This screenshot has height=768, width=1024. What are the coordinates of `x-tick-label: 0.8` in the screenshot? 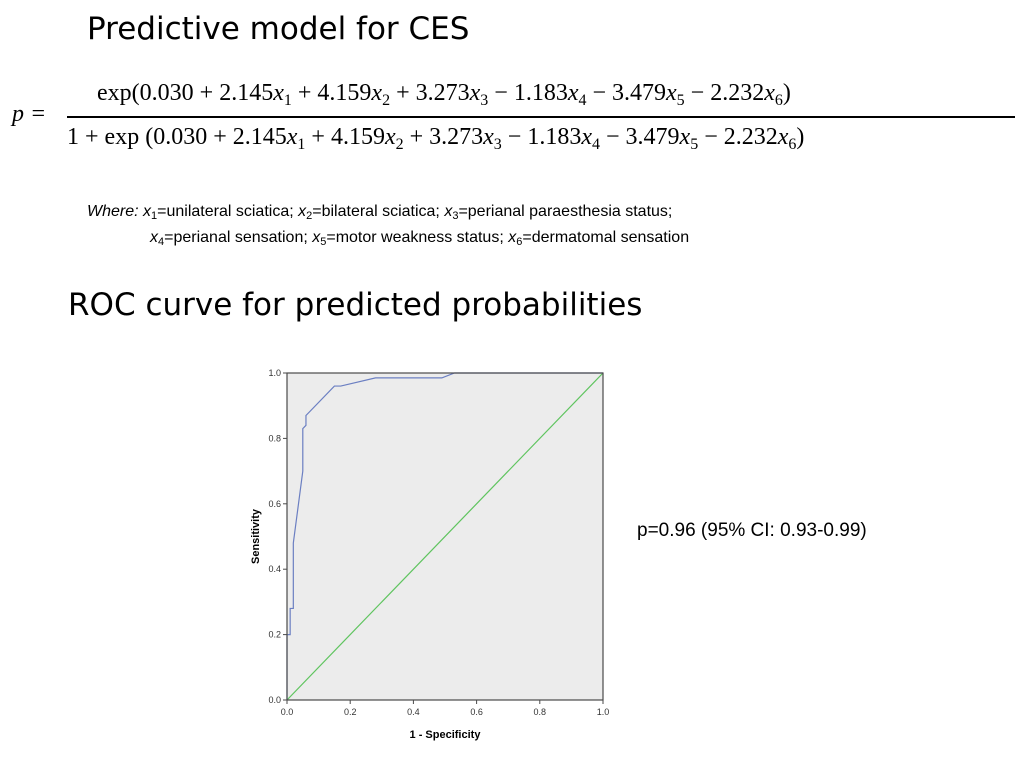 It's located at (540, 712).